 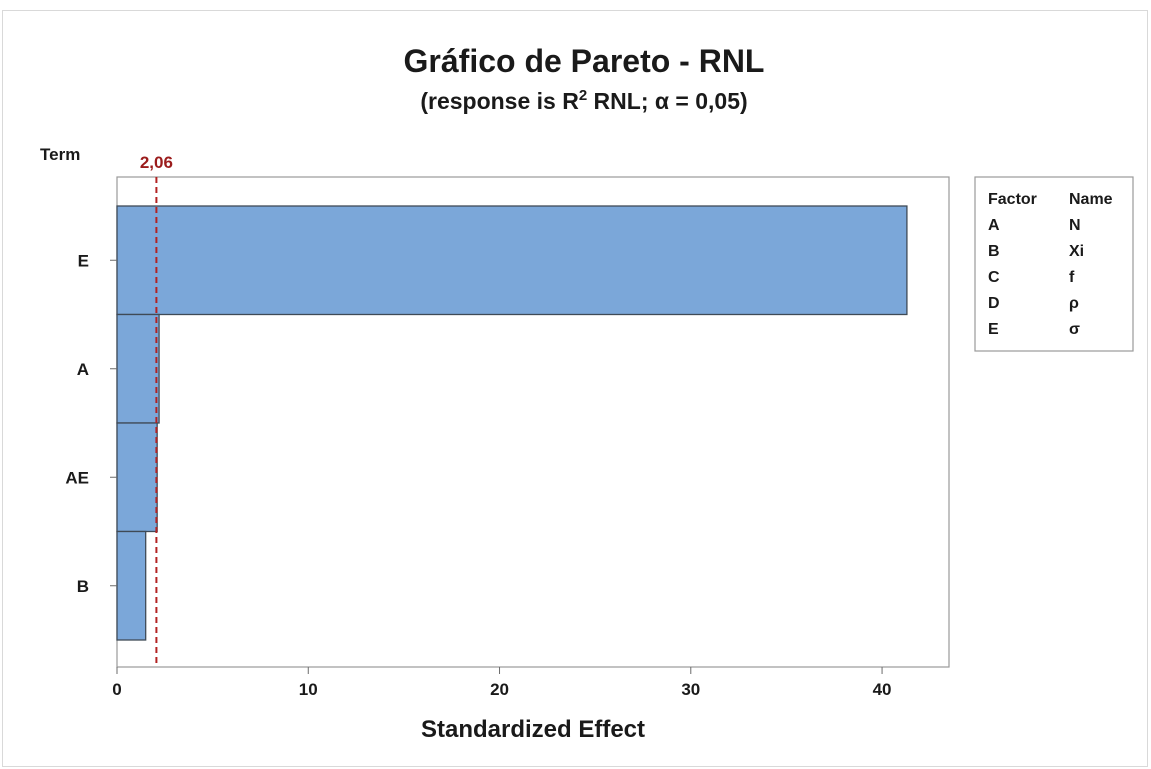 What do you see at coordinates (131, 585) in the screenshot?
I see `bar-b` at bounding box center [131, 585].